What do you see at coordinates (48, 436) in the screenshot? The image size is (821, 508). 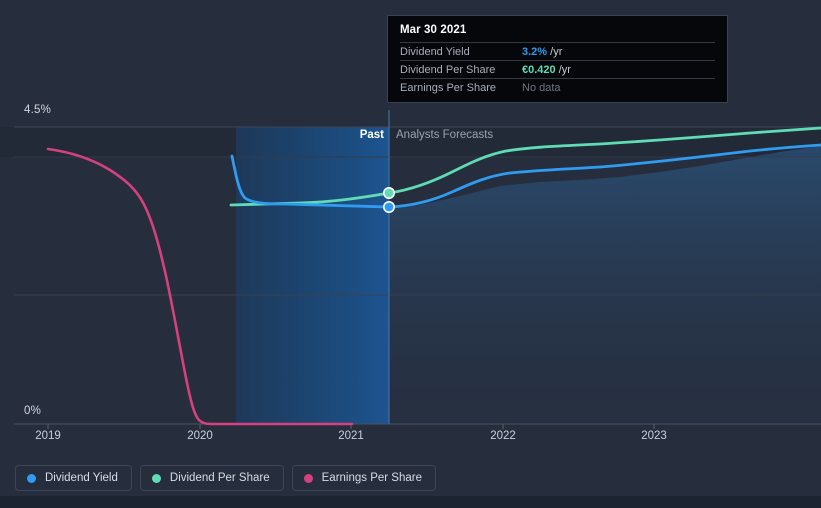 I see `x-axis-label-2019: 2019` at bounding box center [48, 436].